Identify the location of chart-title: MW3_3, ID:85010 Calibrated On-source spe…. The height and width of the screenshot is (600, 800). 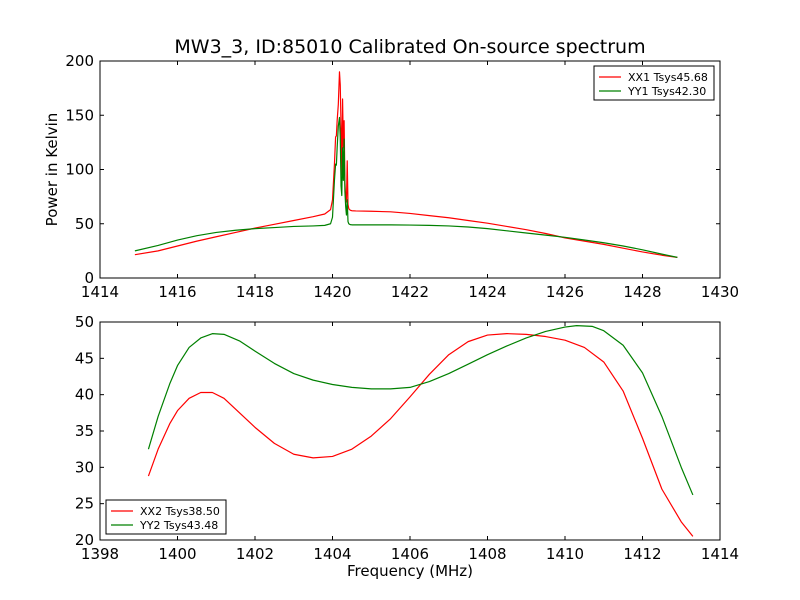
(409, 47).